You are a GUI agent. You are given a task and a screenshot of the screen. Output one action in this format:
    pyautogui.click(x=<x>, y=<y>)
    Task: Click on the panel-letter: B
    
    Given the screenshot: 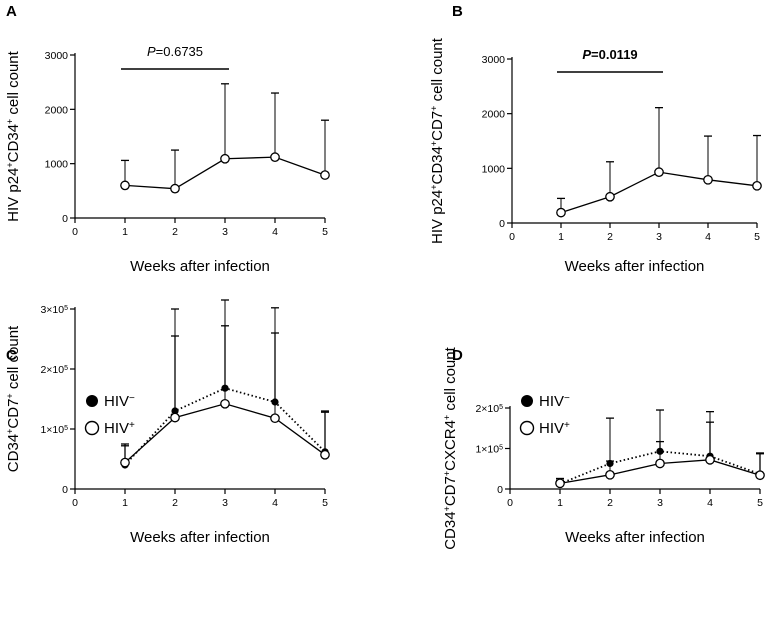 What is the action you would take?
    pyautogui.click(x=457, y=11)
    